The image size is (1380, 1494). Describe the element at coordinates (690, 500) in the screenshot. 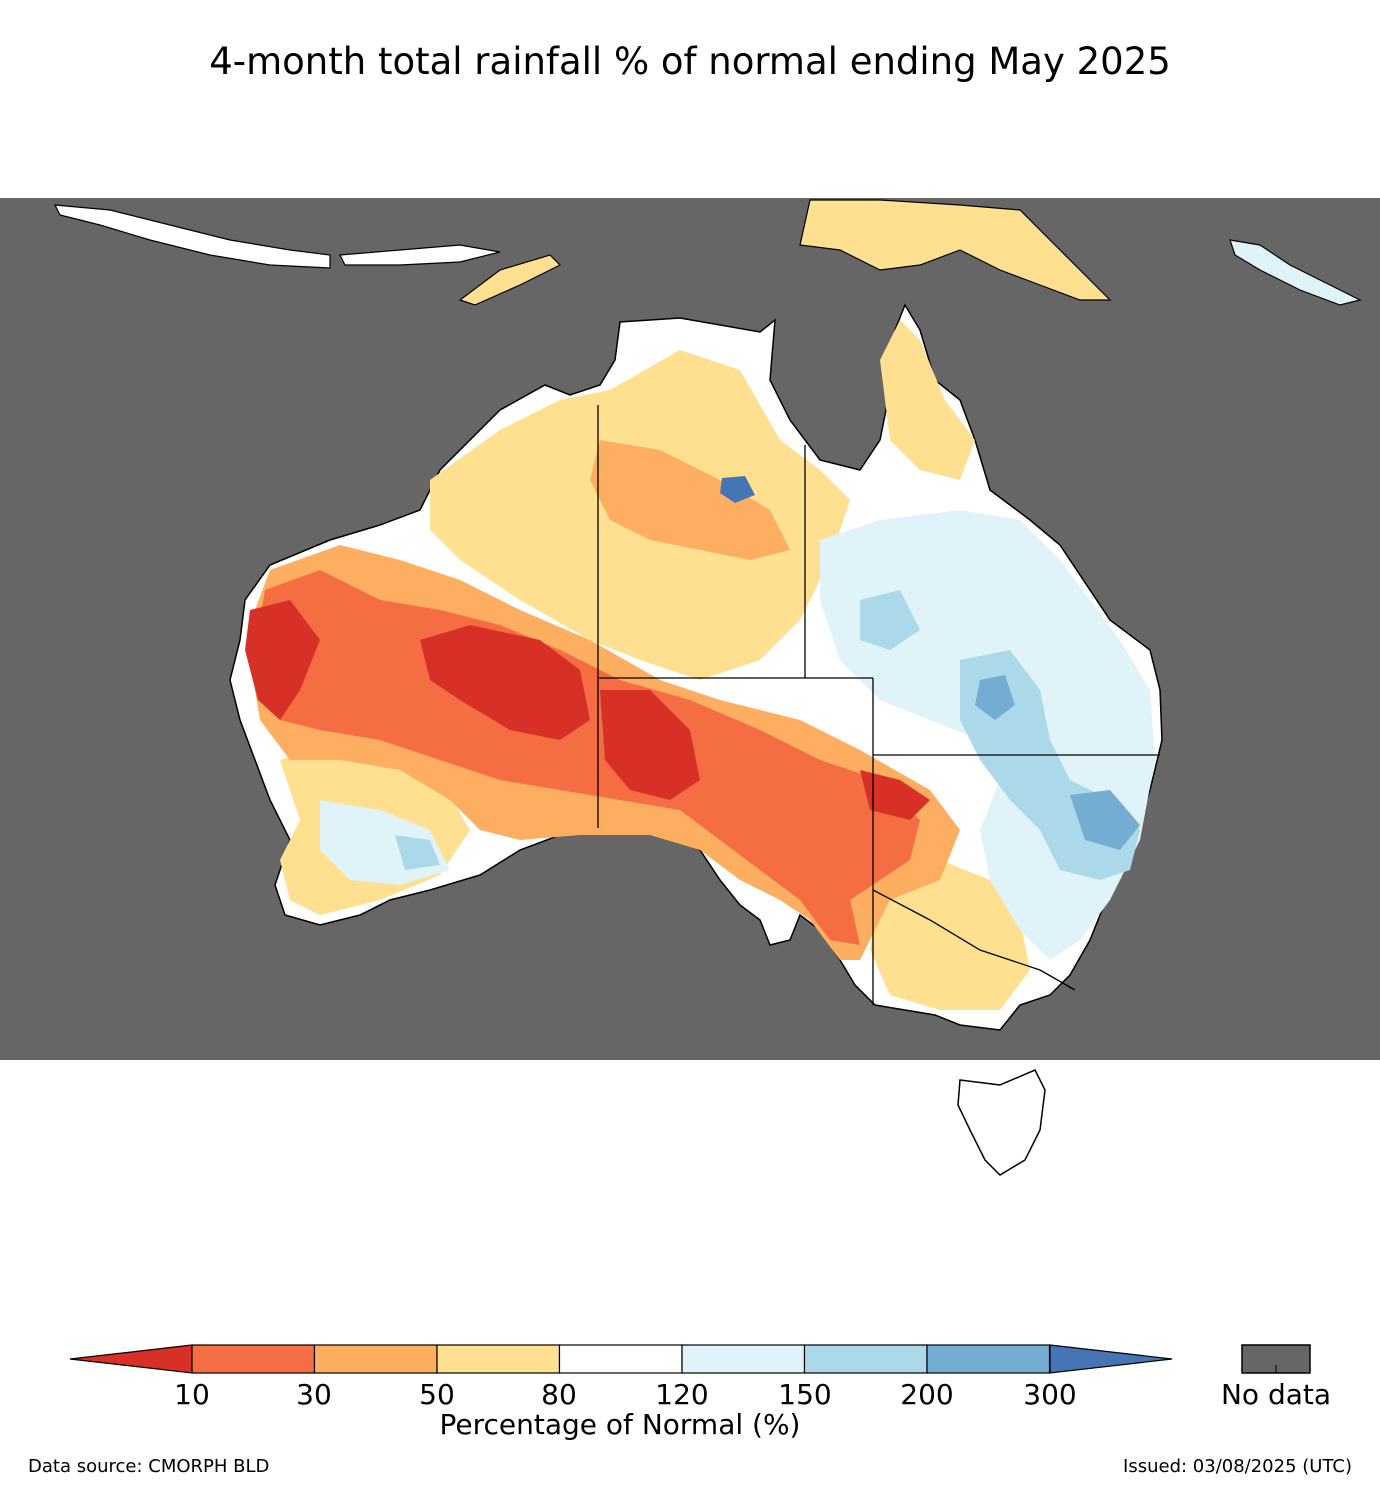

I see `zone-30-50-north` at that location.